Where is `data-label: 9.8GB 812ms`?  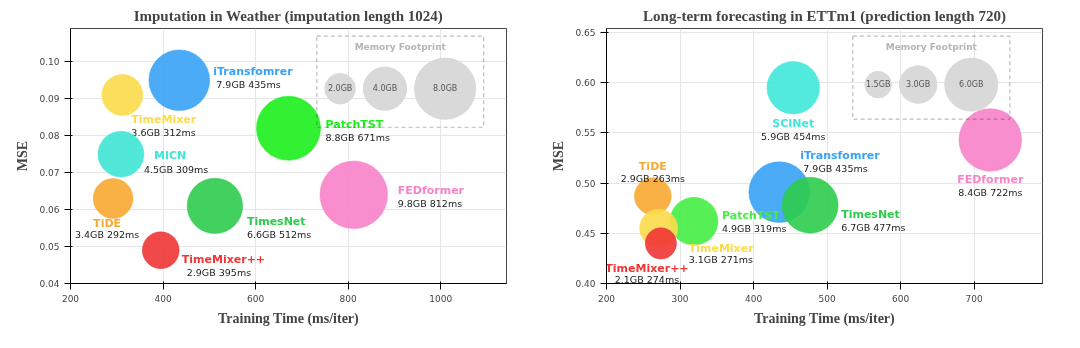 data-label: 9.8GB 812ms is located at coordinates (430, 204).